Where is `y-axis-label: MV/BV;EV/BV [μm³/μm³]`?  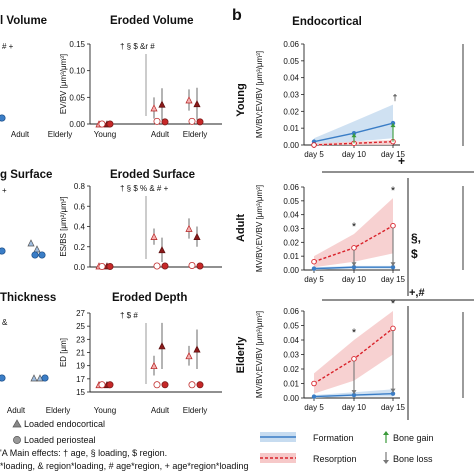 y-axis-label: MV/BV;EV/BV [μm³/μm³] is located at coordinates (259, 228).